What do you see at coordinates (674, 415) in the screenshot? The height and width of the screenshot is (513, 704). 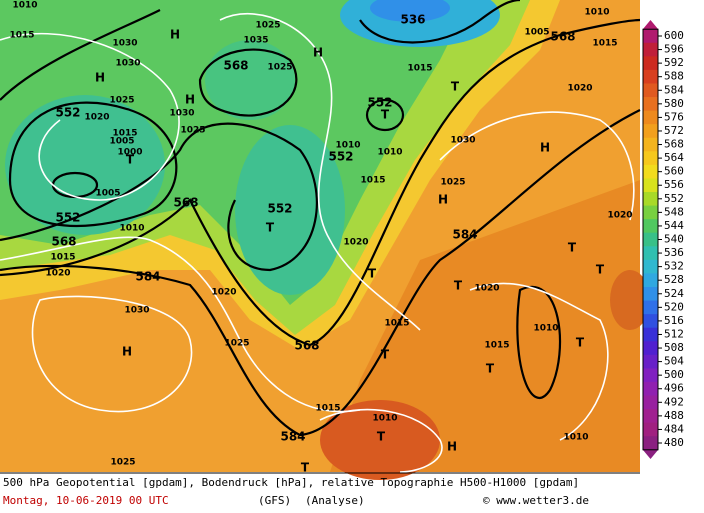 I see `colorbar-label: 488` at bounding box center [674, 415].